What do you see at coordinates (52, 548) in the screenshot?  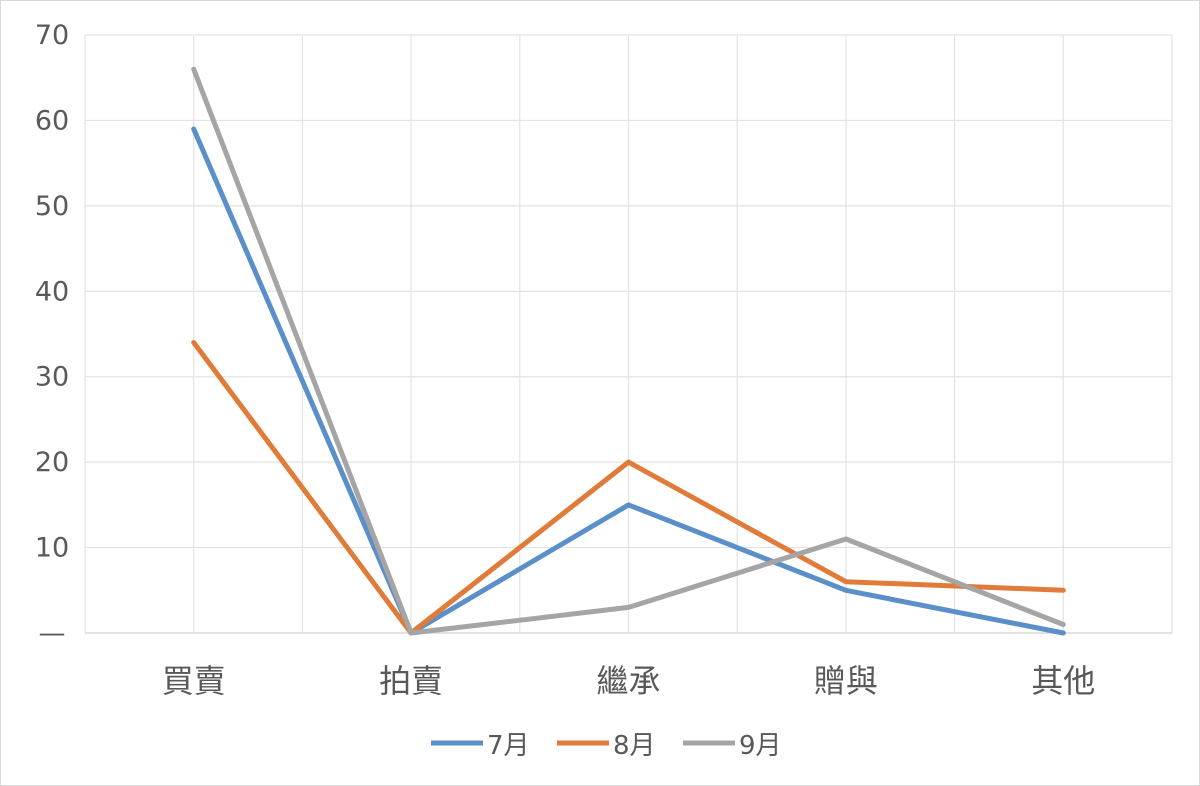 I see `y-tick-label: 10` at bounding box center [52, 548].